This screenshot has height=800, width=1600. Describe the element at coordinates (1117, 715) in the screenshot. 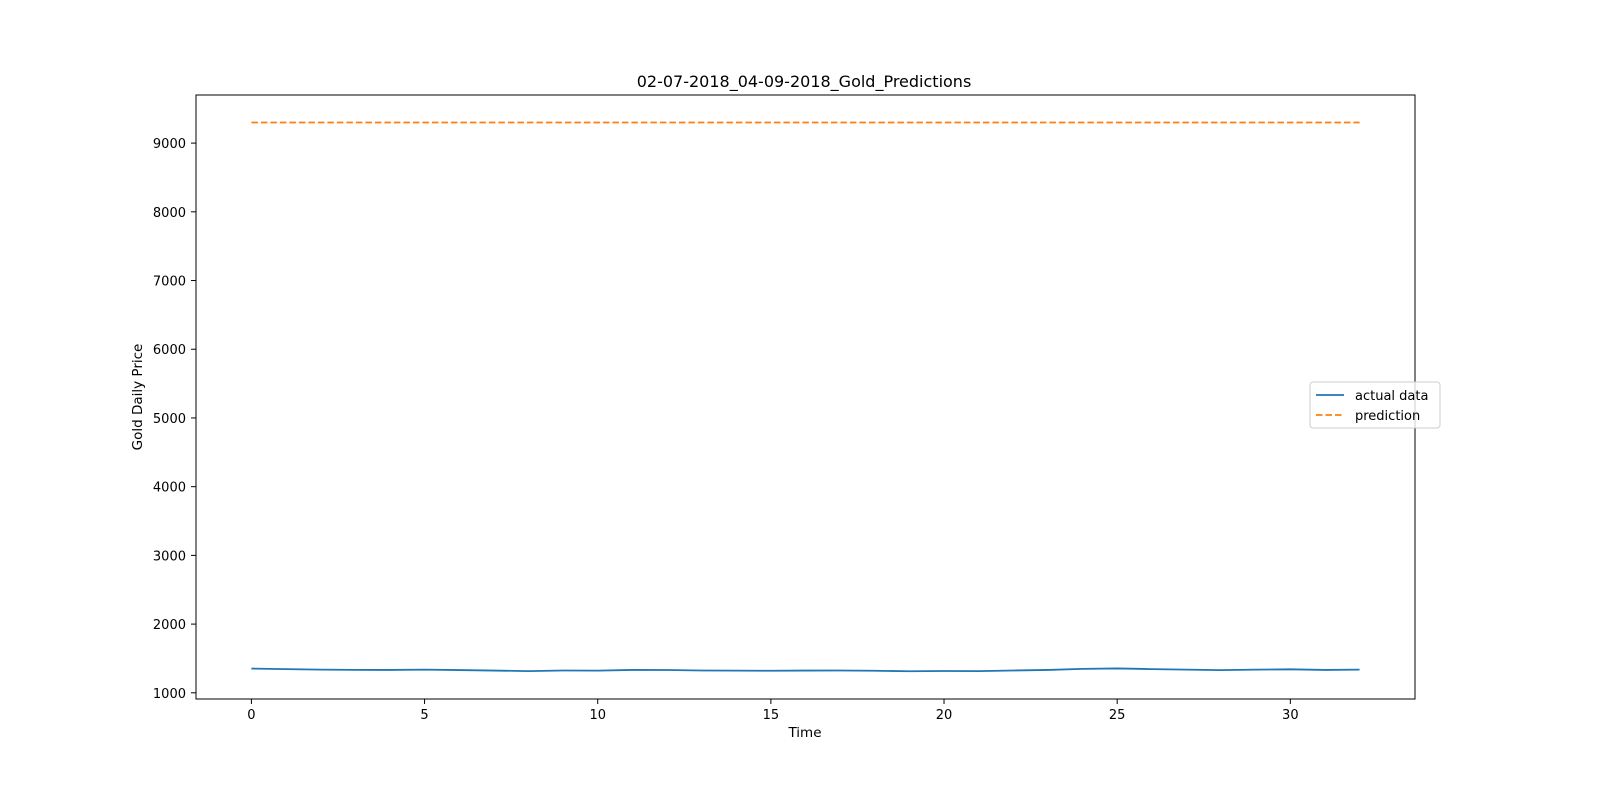

I see `x-tick-label: 25` at that location.